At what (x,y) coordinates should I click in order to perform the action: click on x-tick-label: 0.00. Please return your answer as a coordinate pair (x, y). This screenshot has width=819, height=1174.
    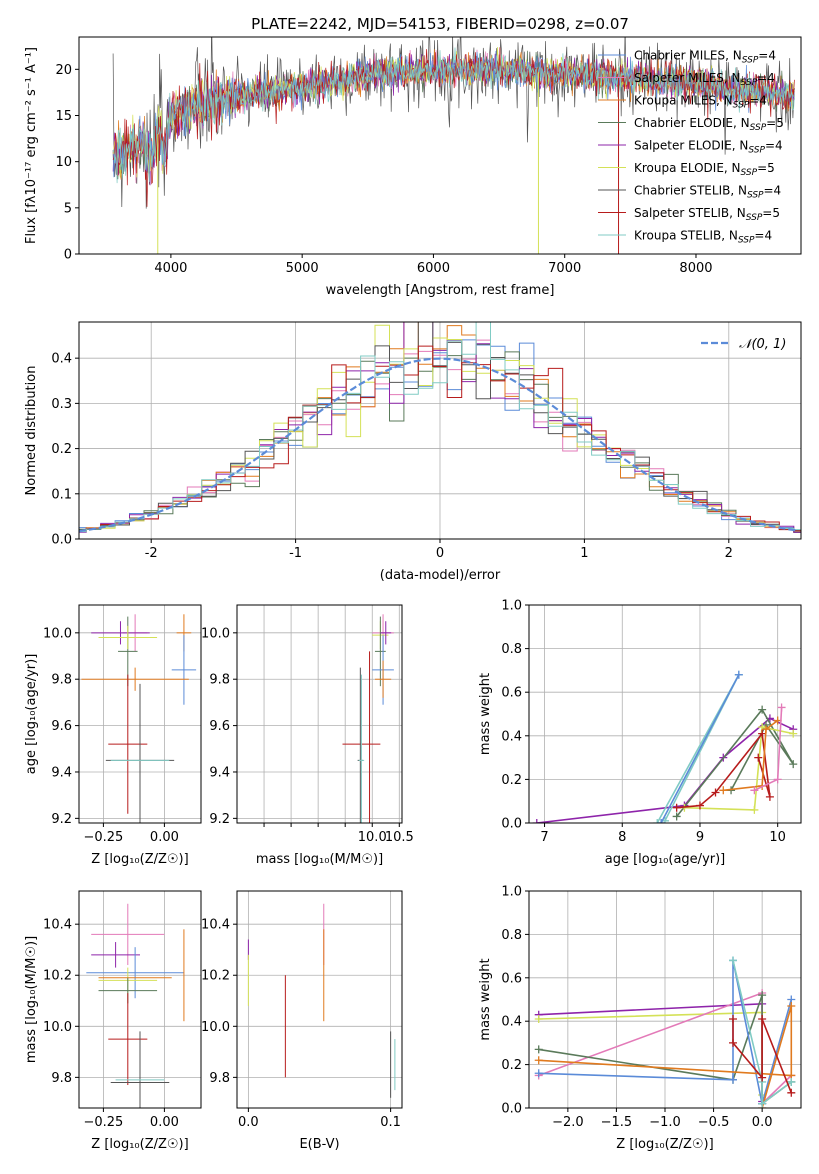
    Looking at the image, I should click on (164, 1122).